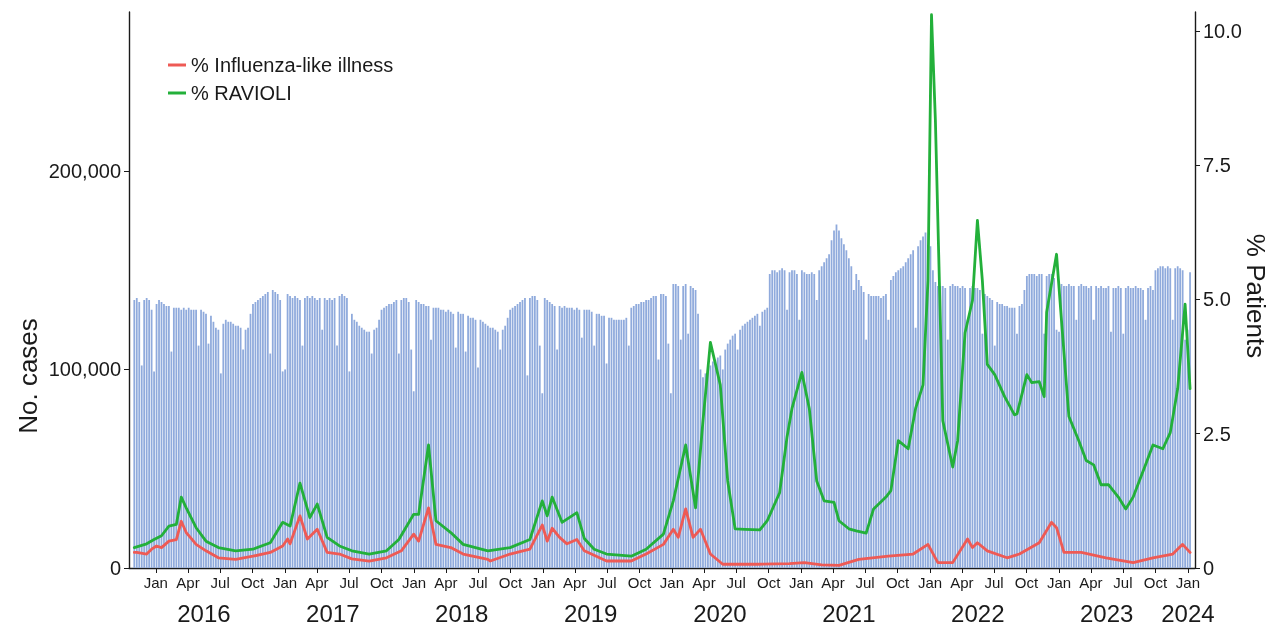 The width and height of the screenshot is (1281, 629). I want to click on x2-tick-label: 2018, so click(462, 613).